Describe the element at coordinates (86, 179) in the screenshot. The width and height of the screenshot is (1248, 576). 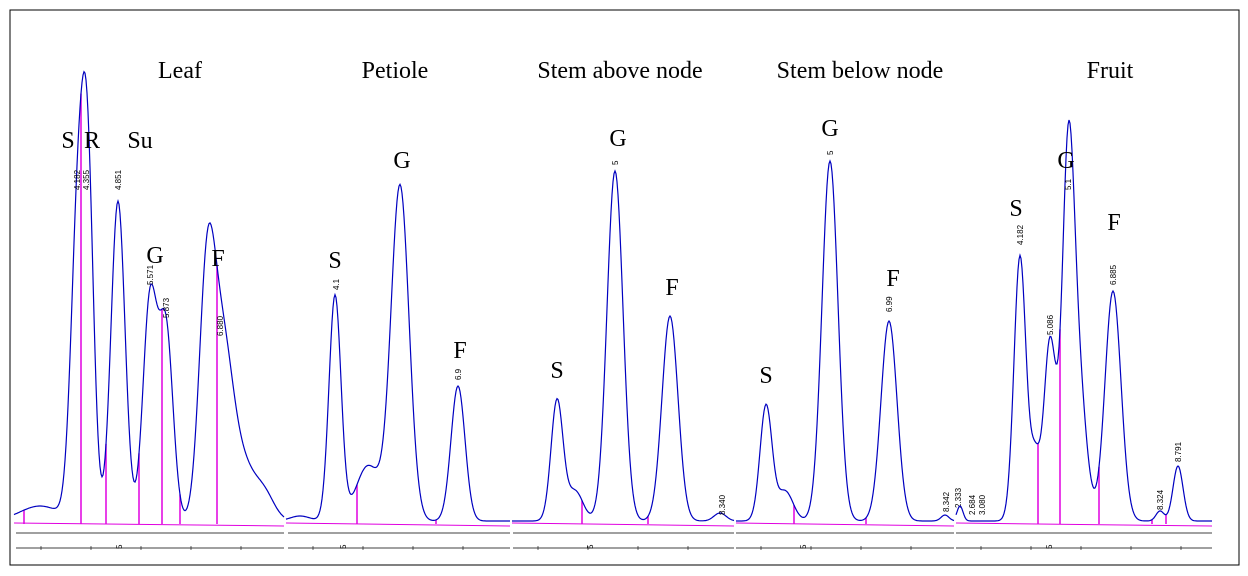
I see `retention-time: 4.355` at that location.